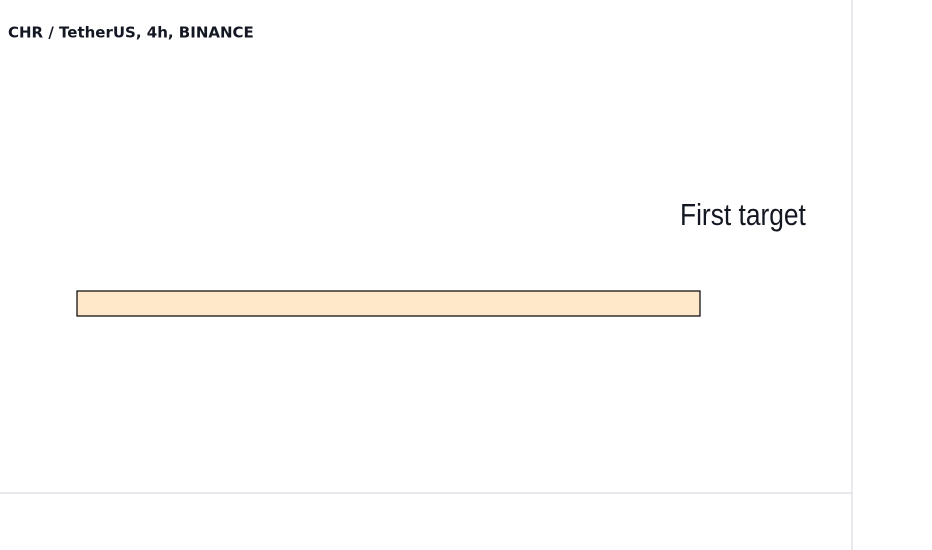 This screenshot has width=932, height=550. Describe the element at coordinates (388, 303) in the screenshot. I see `support-zone` at that location.